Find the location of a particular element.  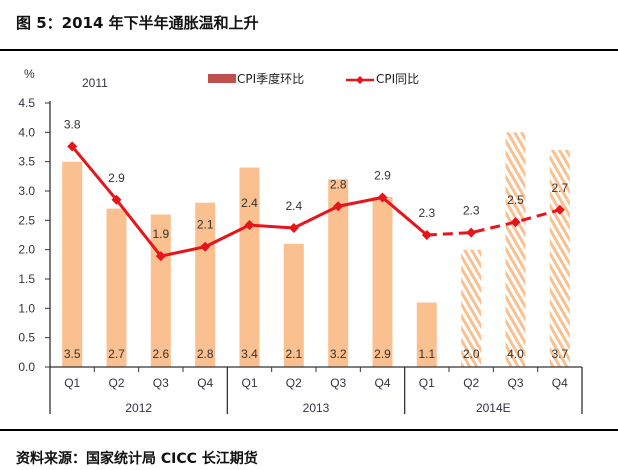

y-tick-label: 1.5 is located at coordinates (26, 279).